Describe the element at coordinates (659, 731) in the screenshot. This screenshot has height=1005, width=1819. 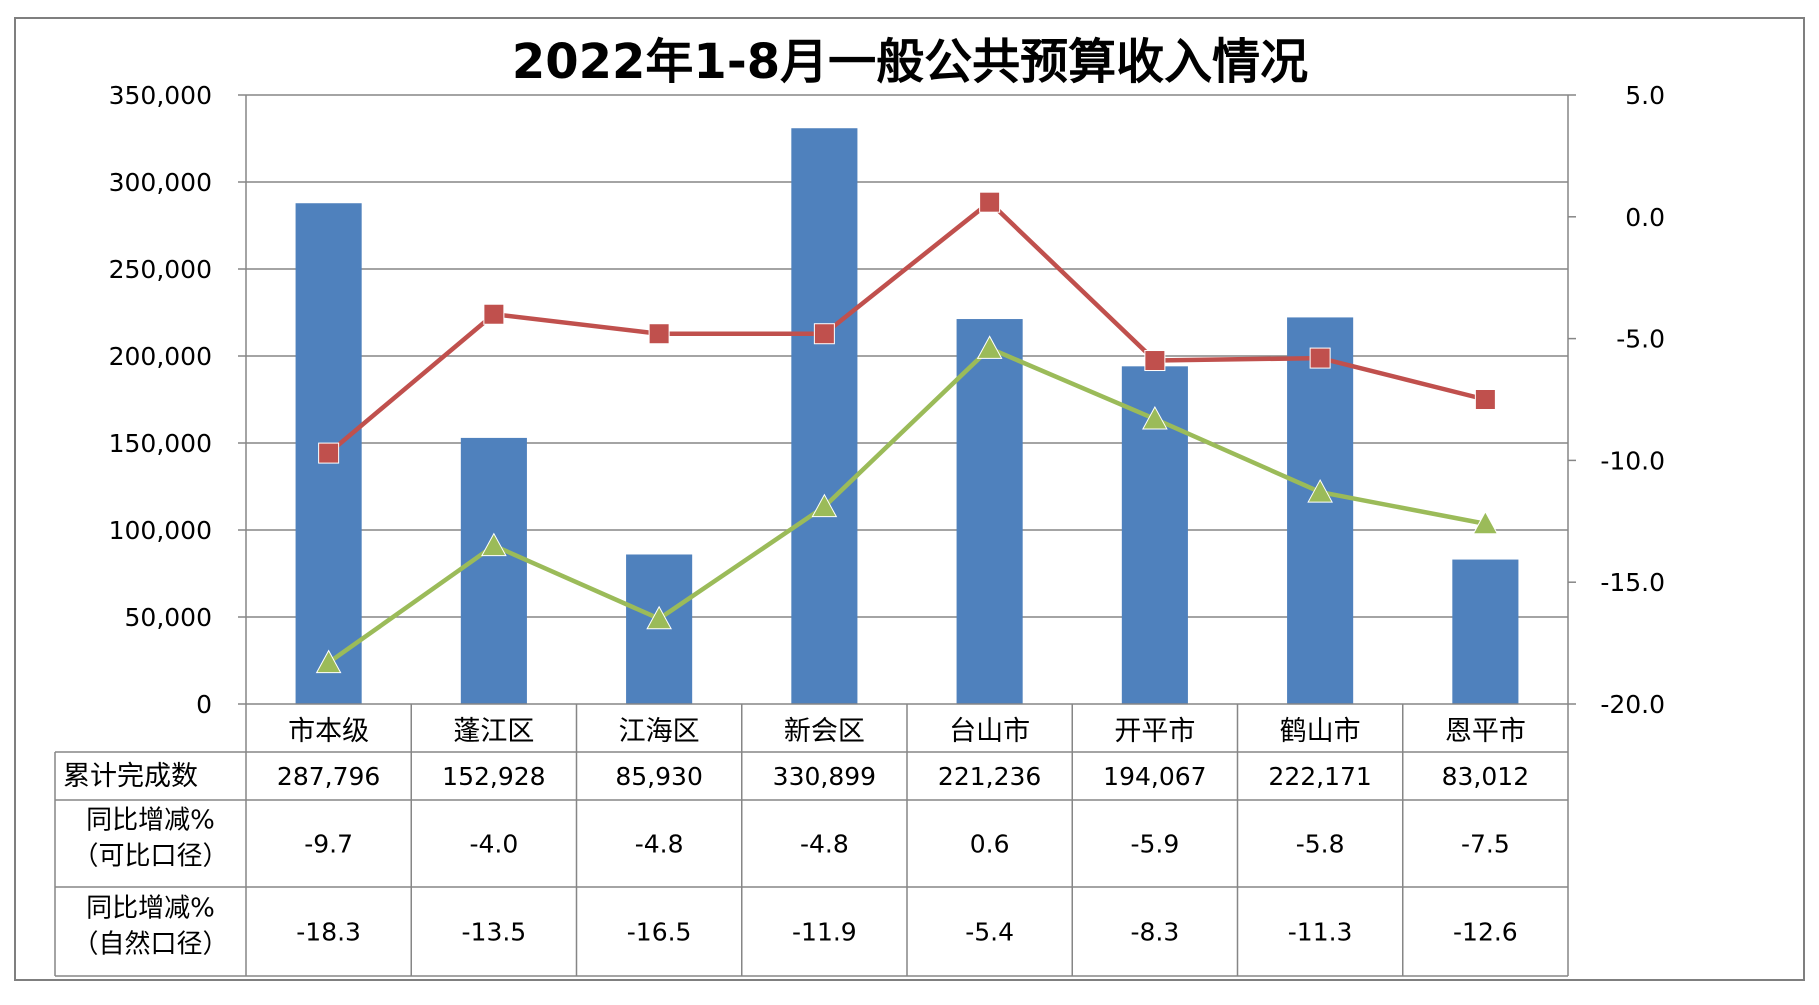
I see `category-label: 江海区` at that location.